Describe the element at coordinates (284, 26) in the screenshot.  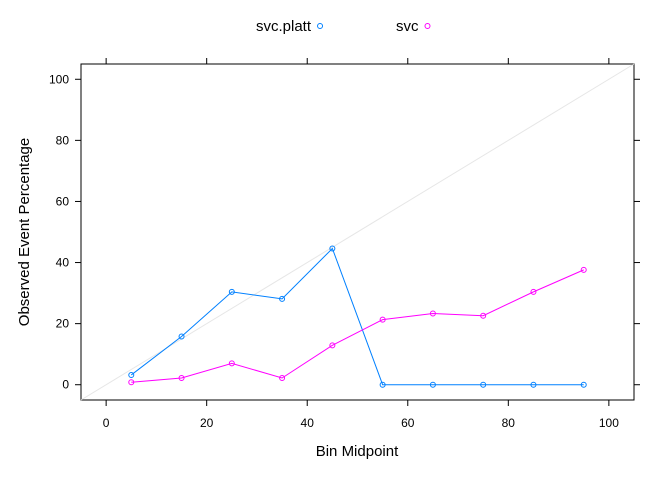
I see `legend-label-svc-platt: svc.platt` at that location.